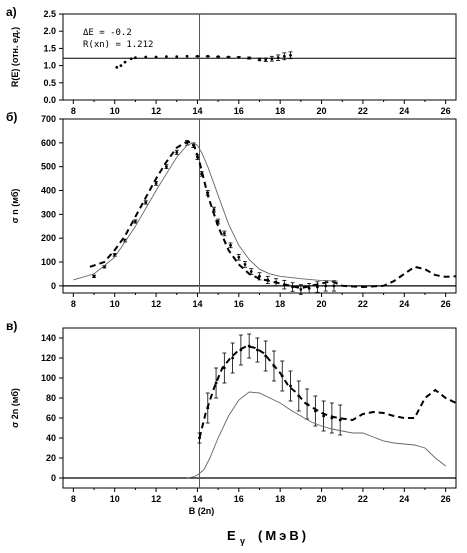 This screenshot has height=553, width=467. What do you see at coordinates (49, 31) in the screenshot?
I see `y-tick-label: 2.0` at bounding box center [49, 31].